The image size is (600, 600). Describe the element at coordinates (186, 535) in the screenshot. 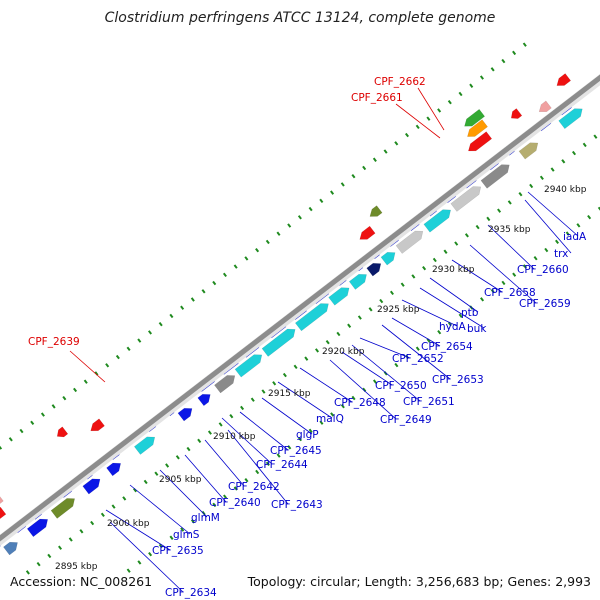

I see `gene-label: glmS` at that location.